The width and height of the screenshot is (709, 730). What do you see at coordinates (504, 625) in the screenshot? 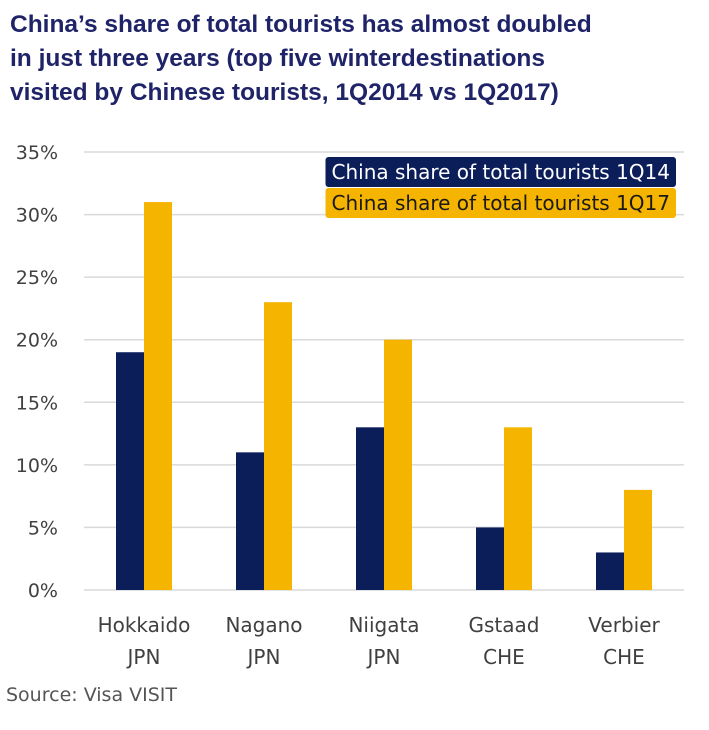
I see `x-tick-label: Gstaad` at bounding box center [504, 625].